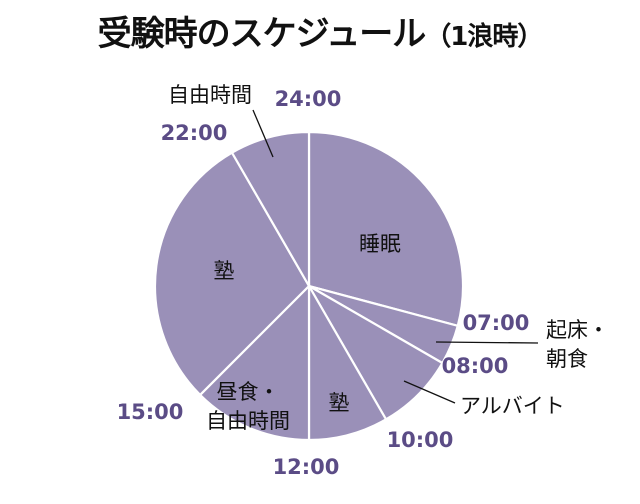 The width and height of the screenshot is (640, 504). Describe the element at coordinates (496, 323) in the screenshot. I see `tick-label-1: 07:00` at that location.